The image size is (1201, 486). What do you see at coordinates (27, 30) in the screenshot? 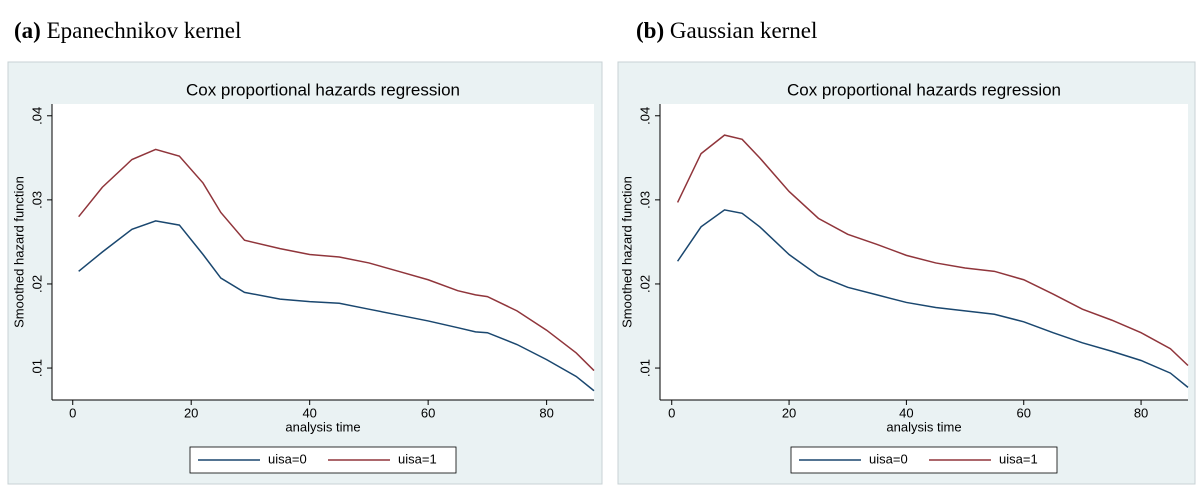
I see `panel-label: (a)` at bounding box center [27, 30].